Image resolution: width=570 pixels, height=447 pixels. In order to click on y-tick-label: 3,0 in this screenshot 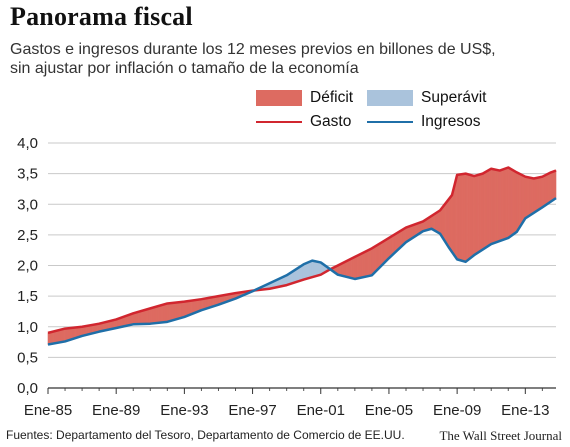, I will do `click(27, 204)`.